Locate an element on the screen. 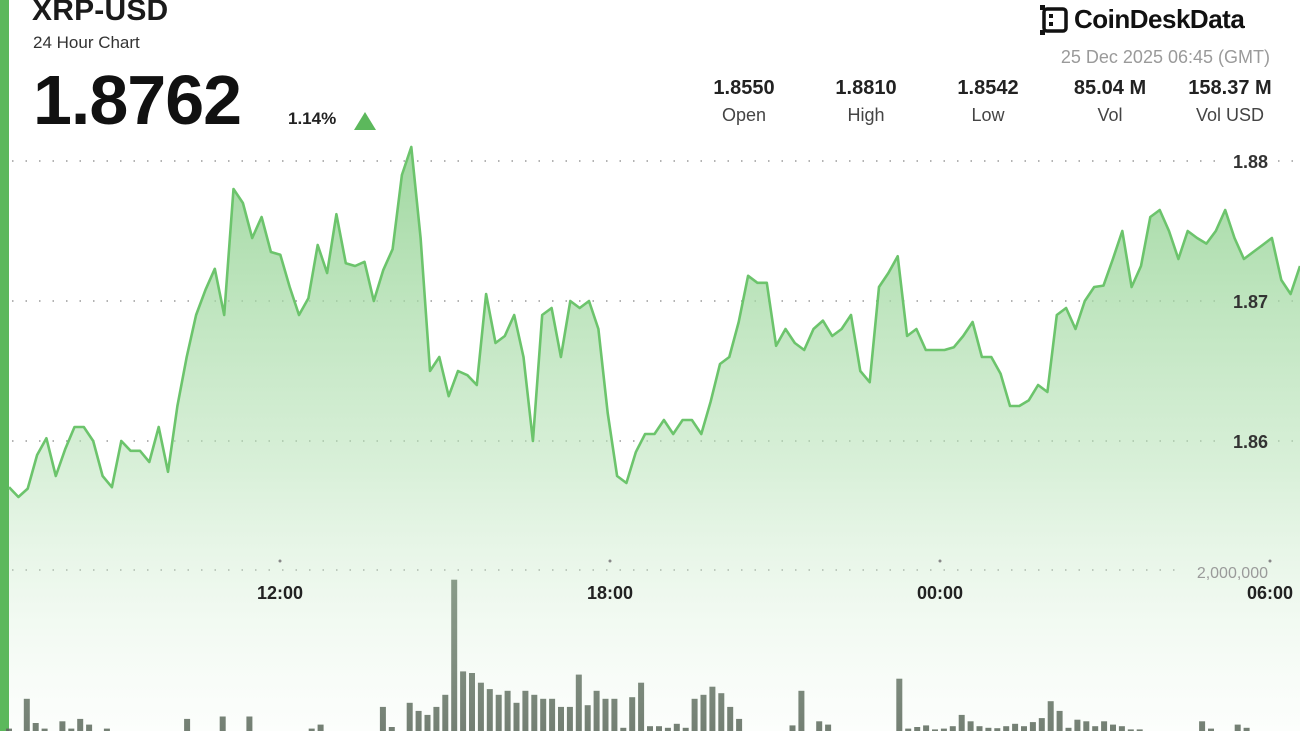 The width and height of the screenshot is (1300, 731). stat-label: Low is located at coordinates (988, 115).